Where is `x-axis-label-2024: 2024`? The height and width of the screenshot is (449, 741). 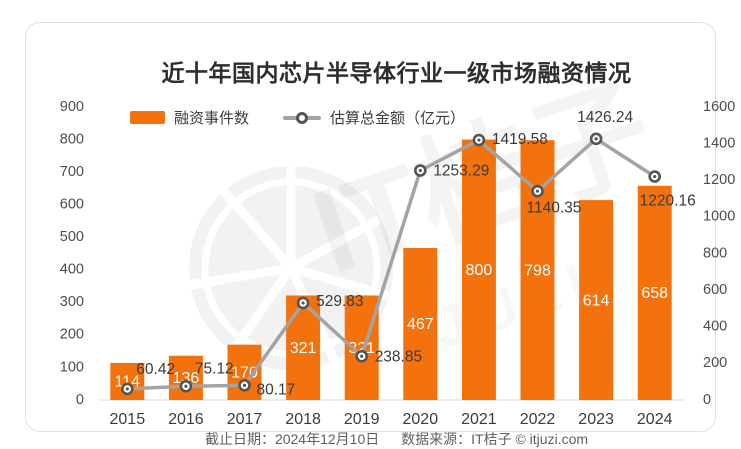 x-axis-label-2024: 2024 is located at coordinates (655, 419).